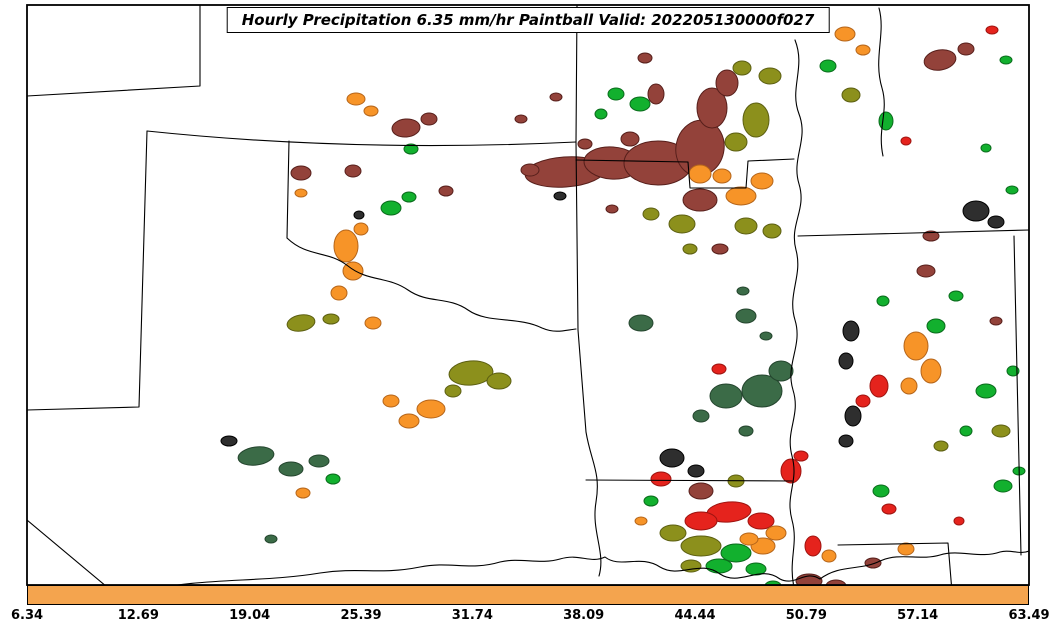  What do you see at coordinates (588, 291) in the screenshot?
I see `border-oklahoma-arkansas-sabine` at bounding box center [588, 291].